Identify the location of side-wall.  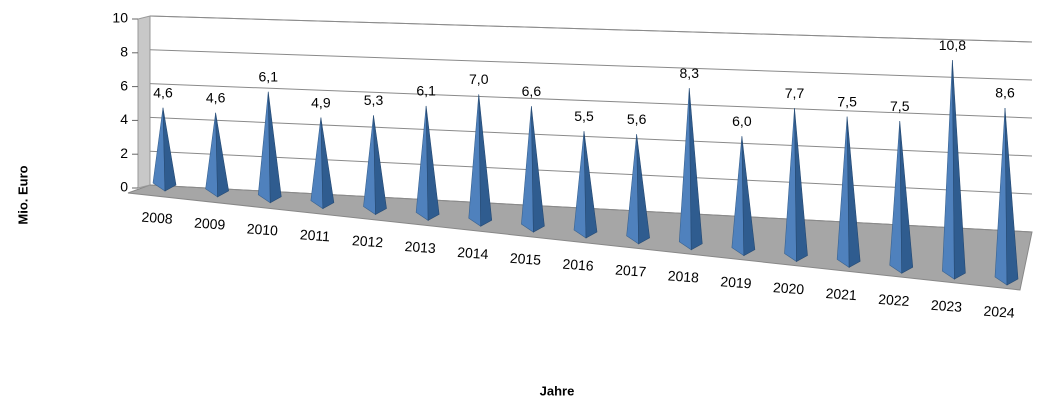
(144, 102).